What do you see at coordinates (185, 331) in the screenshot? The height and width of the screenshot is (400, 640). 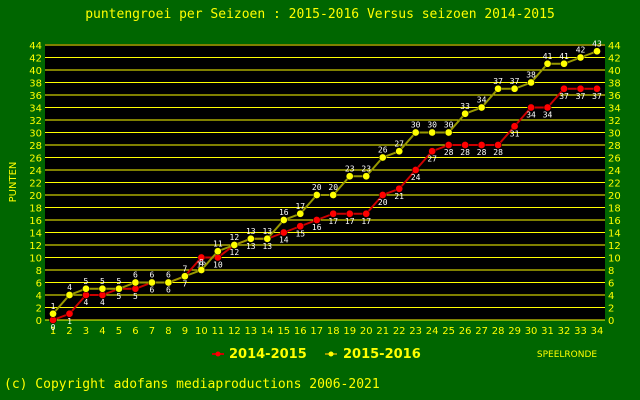 I see `x-tick-9: 9` at bounding box center [185, 331].